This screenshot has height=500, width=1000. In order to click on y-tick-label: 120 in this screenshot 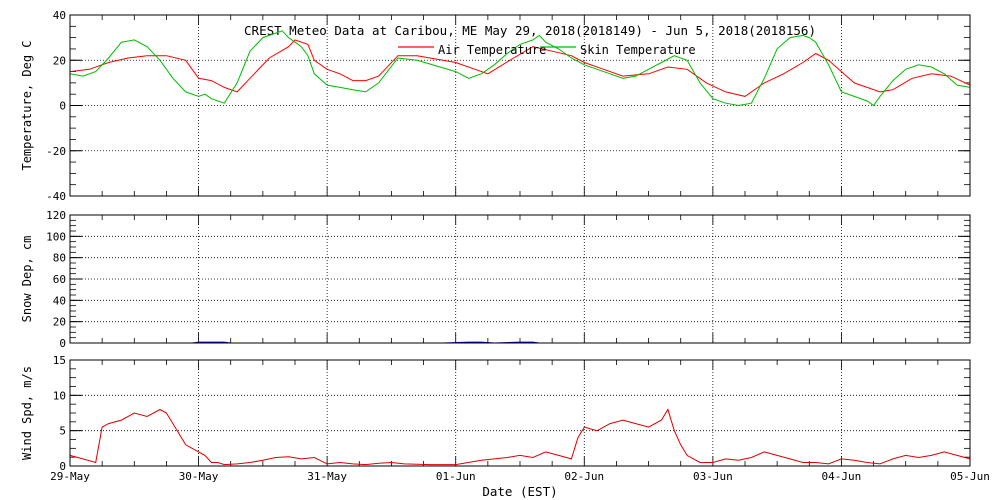, I will do `click(56, 215)`.